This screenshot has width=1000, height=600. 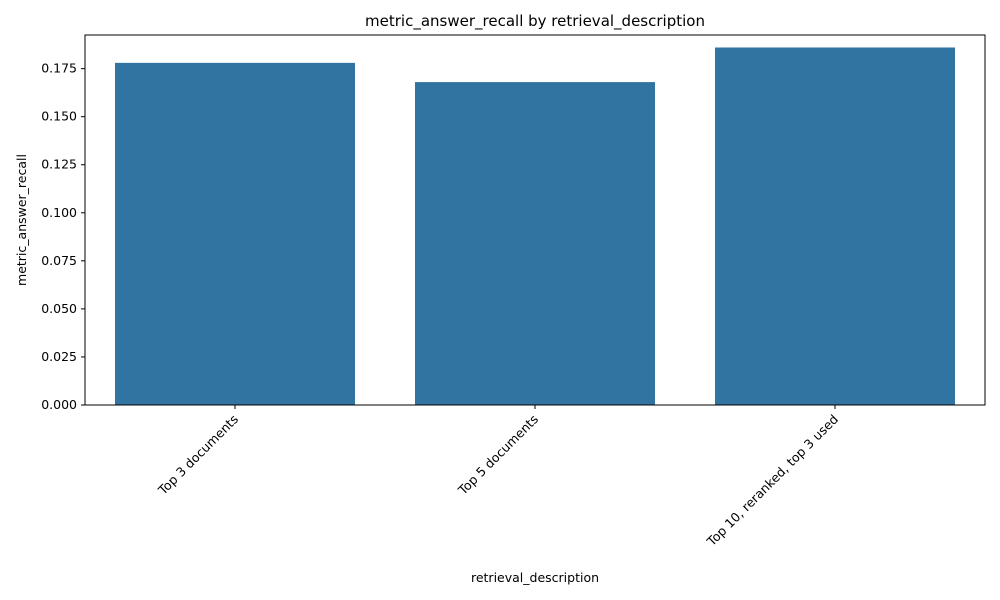 What do you see at coordinates (59, 260) in the screenshot?
I see `y-tick-label: 0.075` at bounding box center [59, 260].